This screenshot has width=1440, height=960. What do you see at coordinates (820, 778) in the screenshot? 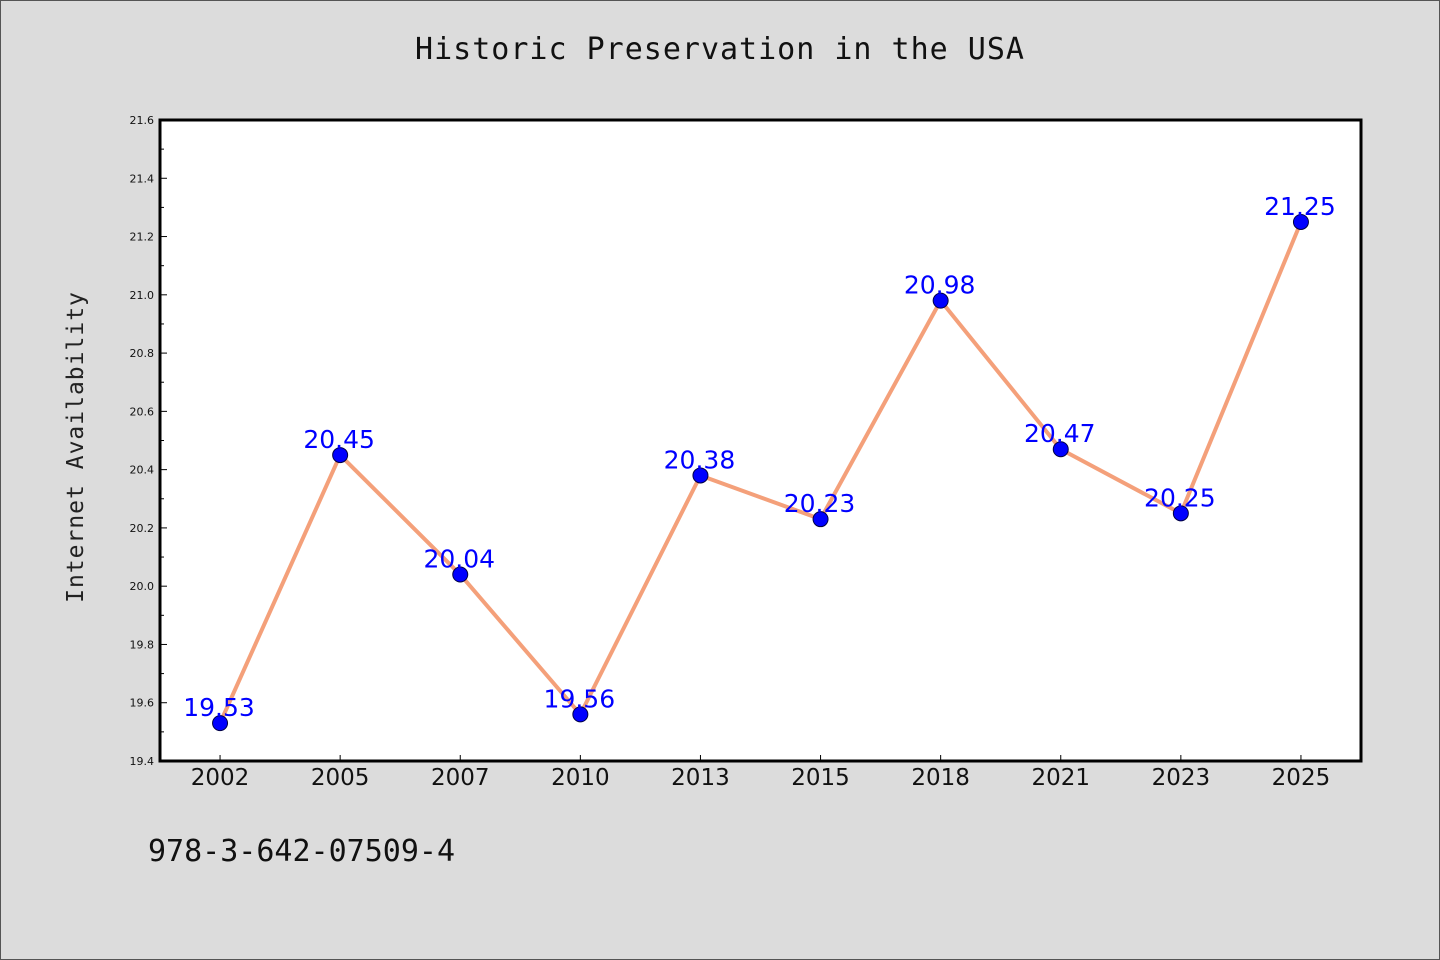
I see `x-tick-label: 2015` at bounding box center [820, 778].